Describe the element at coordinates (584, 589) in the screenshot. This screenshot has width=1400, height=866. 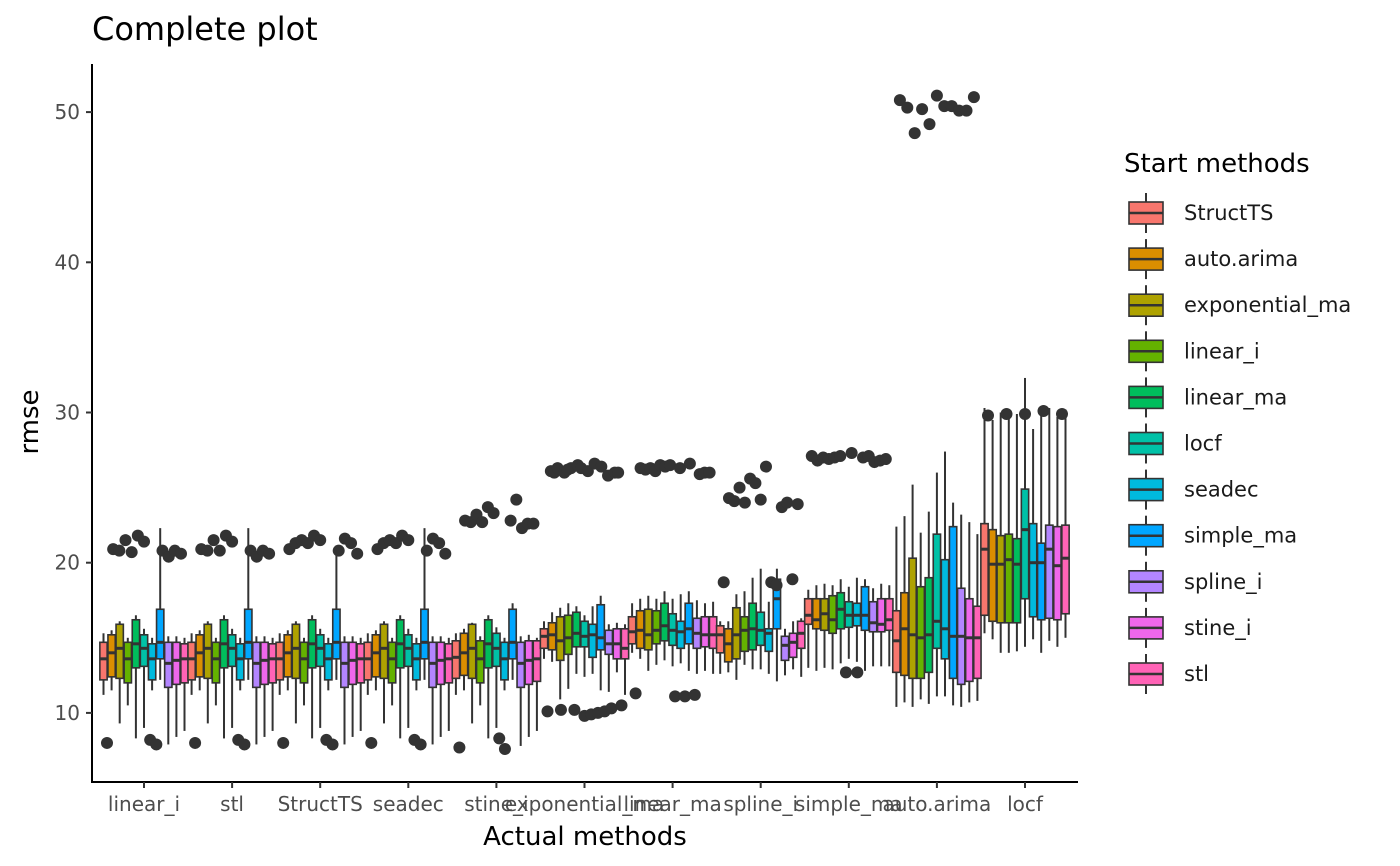
I see `box-group-exponential_ma` at that location.